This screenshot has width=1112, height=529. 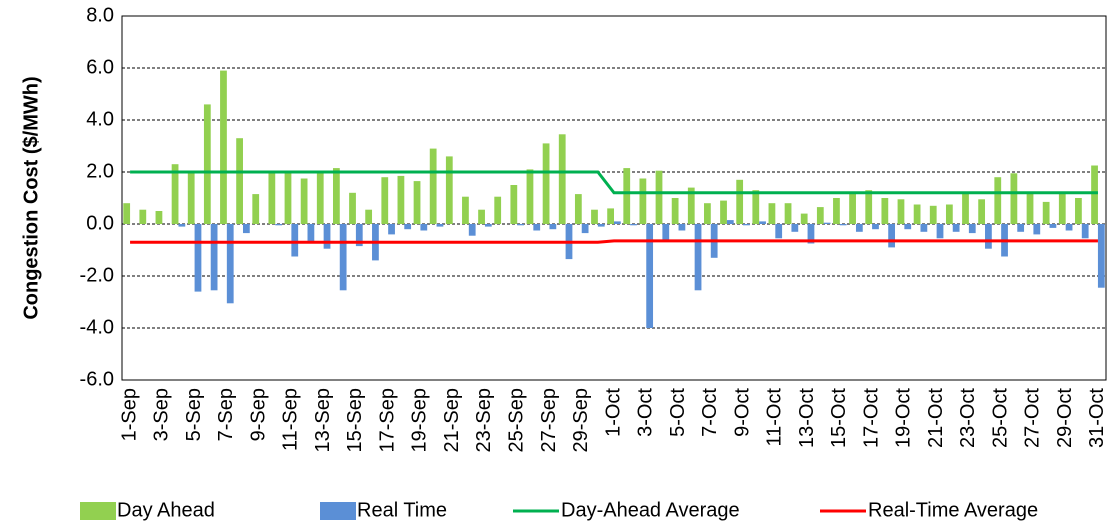 I want to click on x-tick-label: 19-Oct, so click(x=904, y=418).